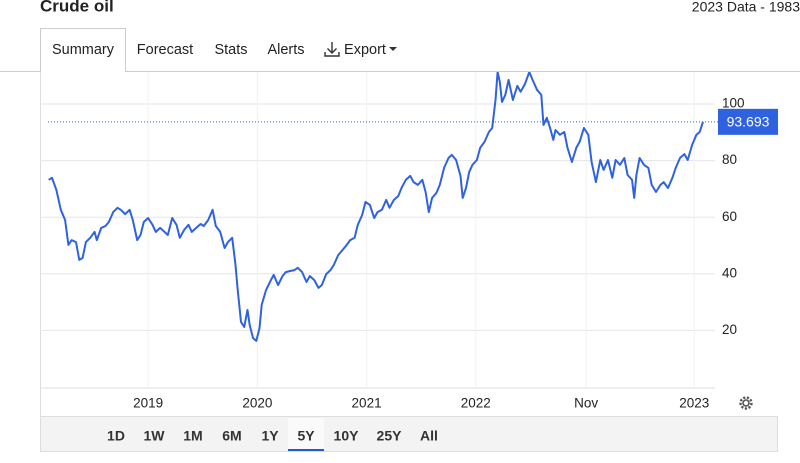 This screenshot has height=463, width=800. I want to click on download-icon, so click(332, 49).